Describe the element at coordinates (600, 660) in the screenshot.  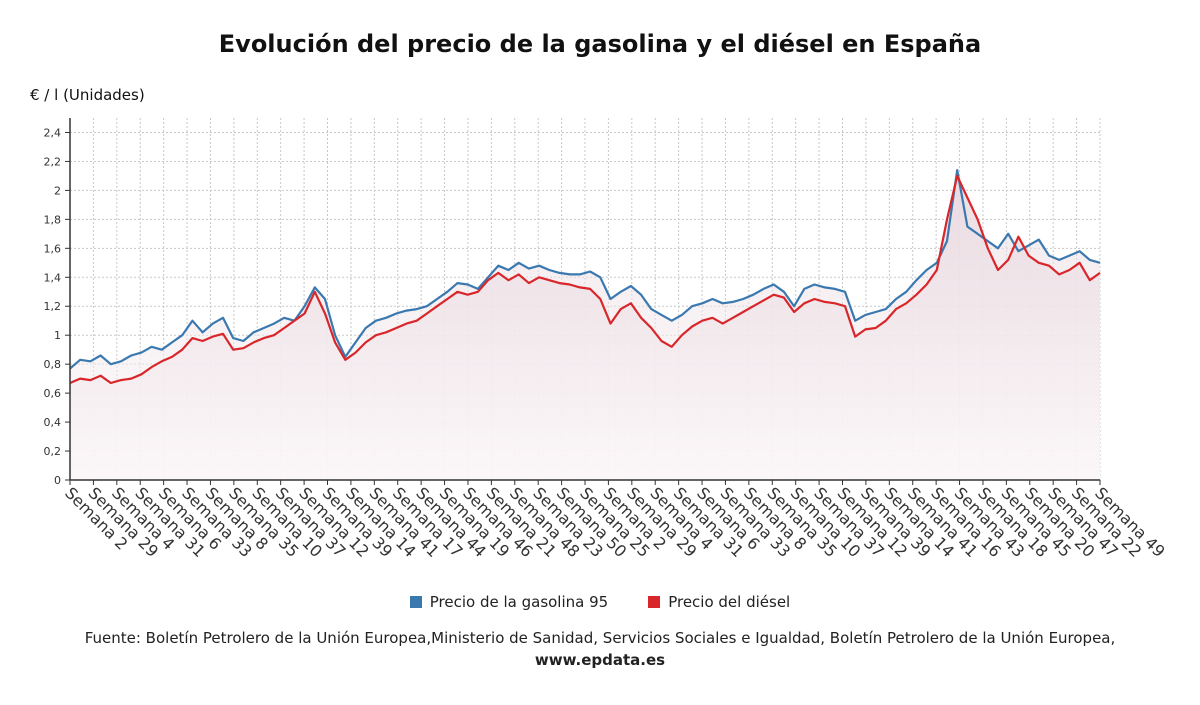
I see `source-link: www.epdata.es` at that location.